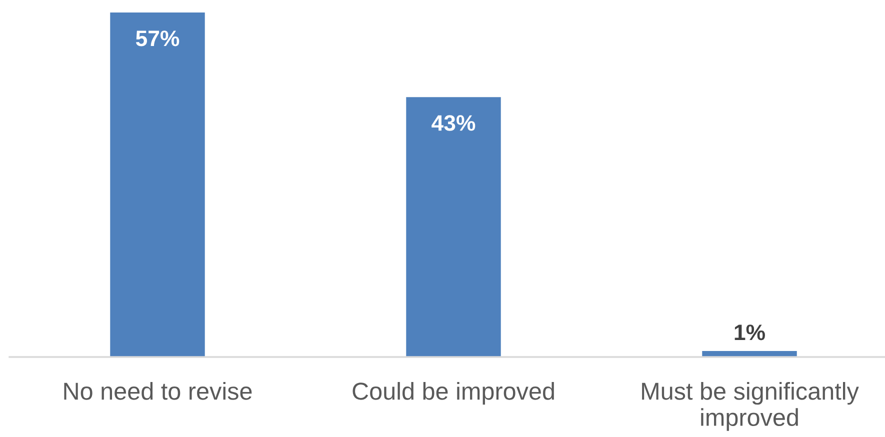  I want to click on data-label: 43%, so click(454, 123).